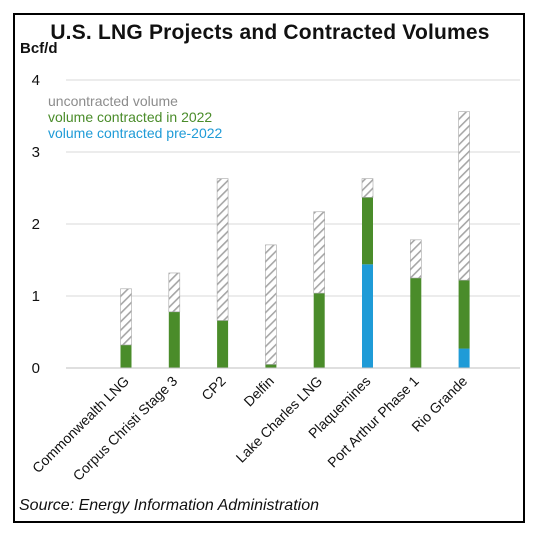  What do you see at coordinates (39, 48) in the screenshot?
I see `y-axis-label: Bcf/d` at bounding box center [39, 48].